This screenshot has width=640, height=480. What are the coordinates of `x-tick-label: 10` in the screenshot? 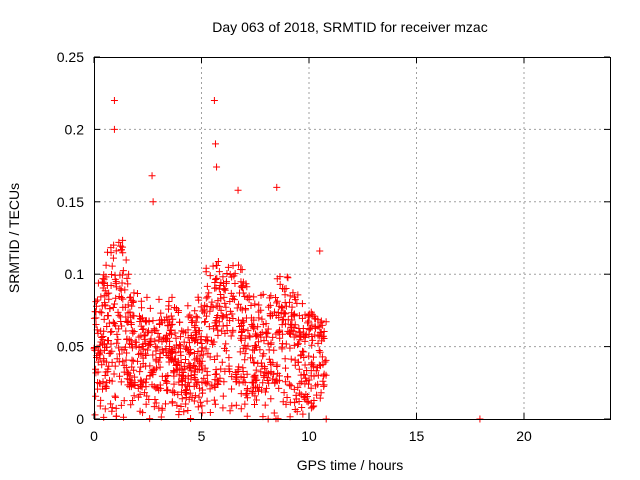 It's located at (309, 436).